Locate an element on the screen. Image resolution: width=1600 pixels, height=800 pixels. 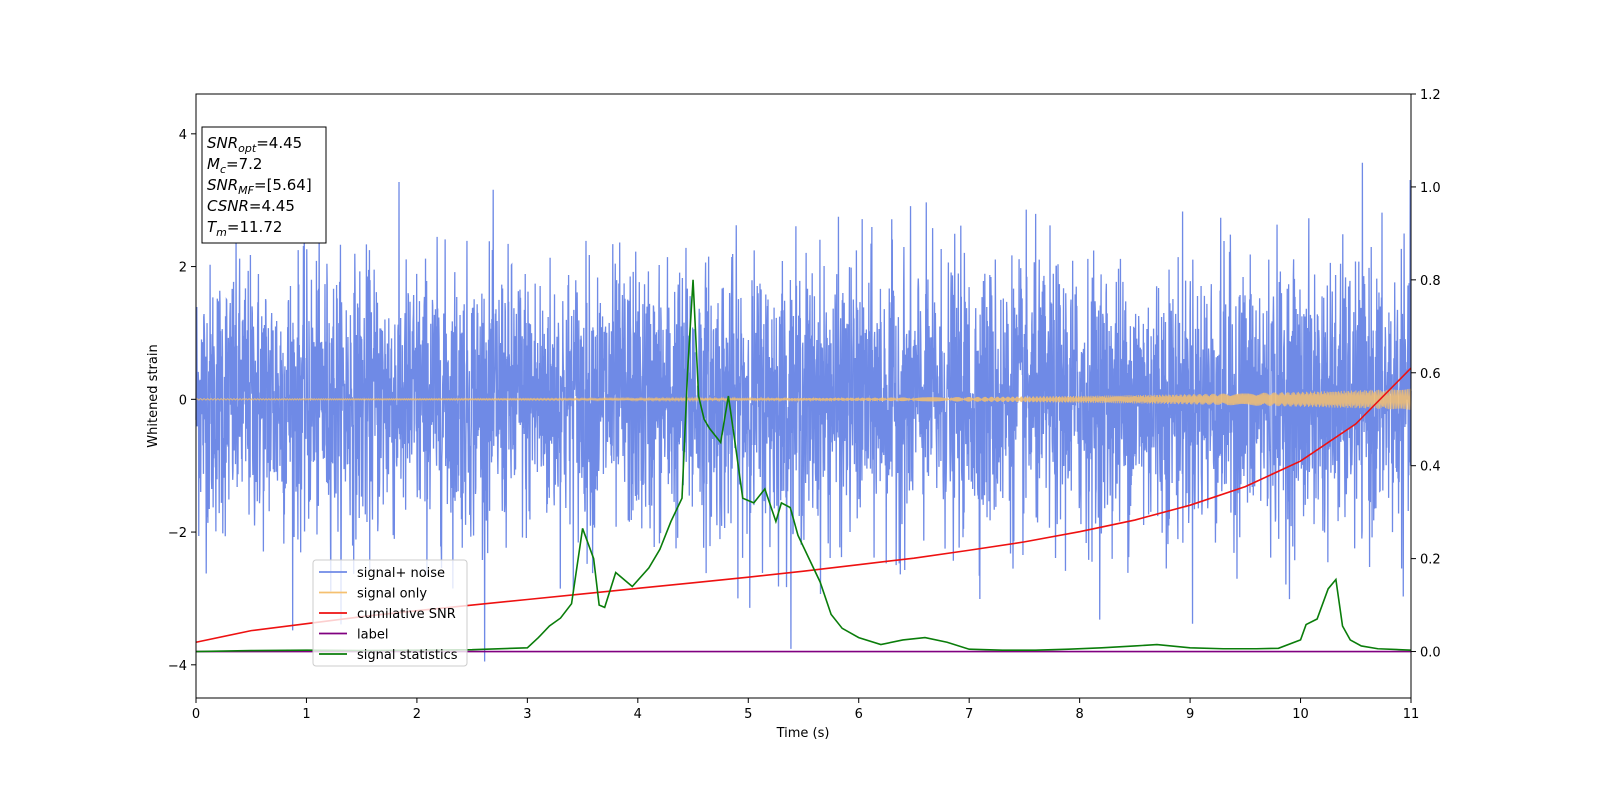
y-tick-label: 0 is located at coordinates (183, 400).